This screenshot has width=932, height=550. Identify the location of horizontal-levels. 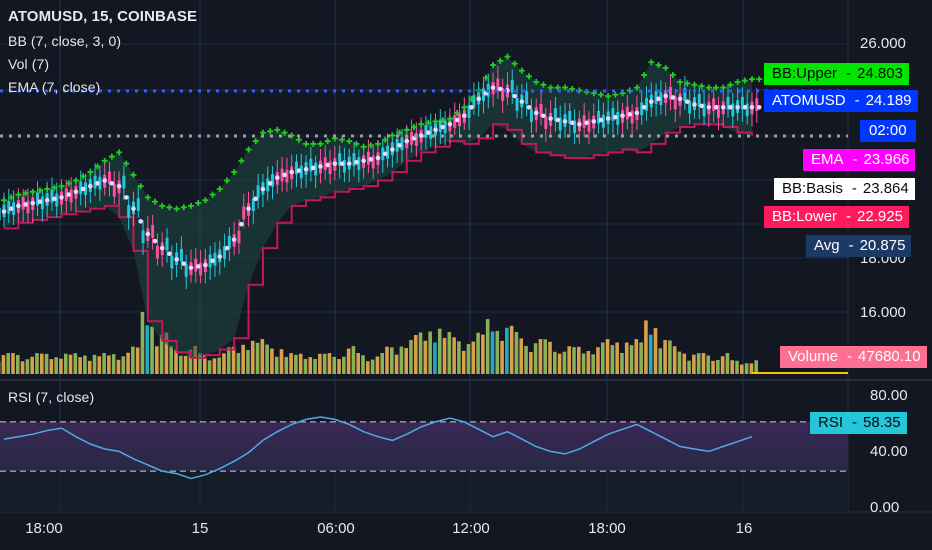
(424, 113).